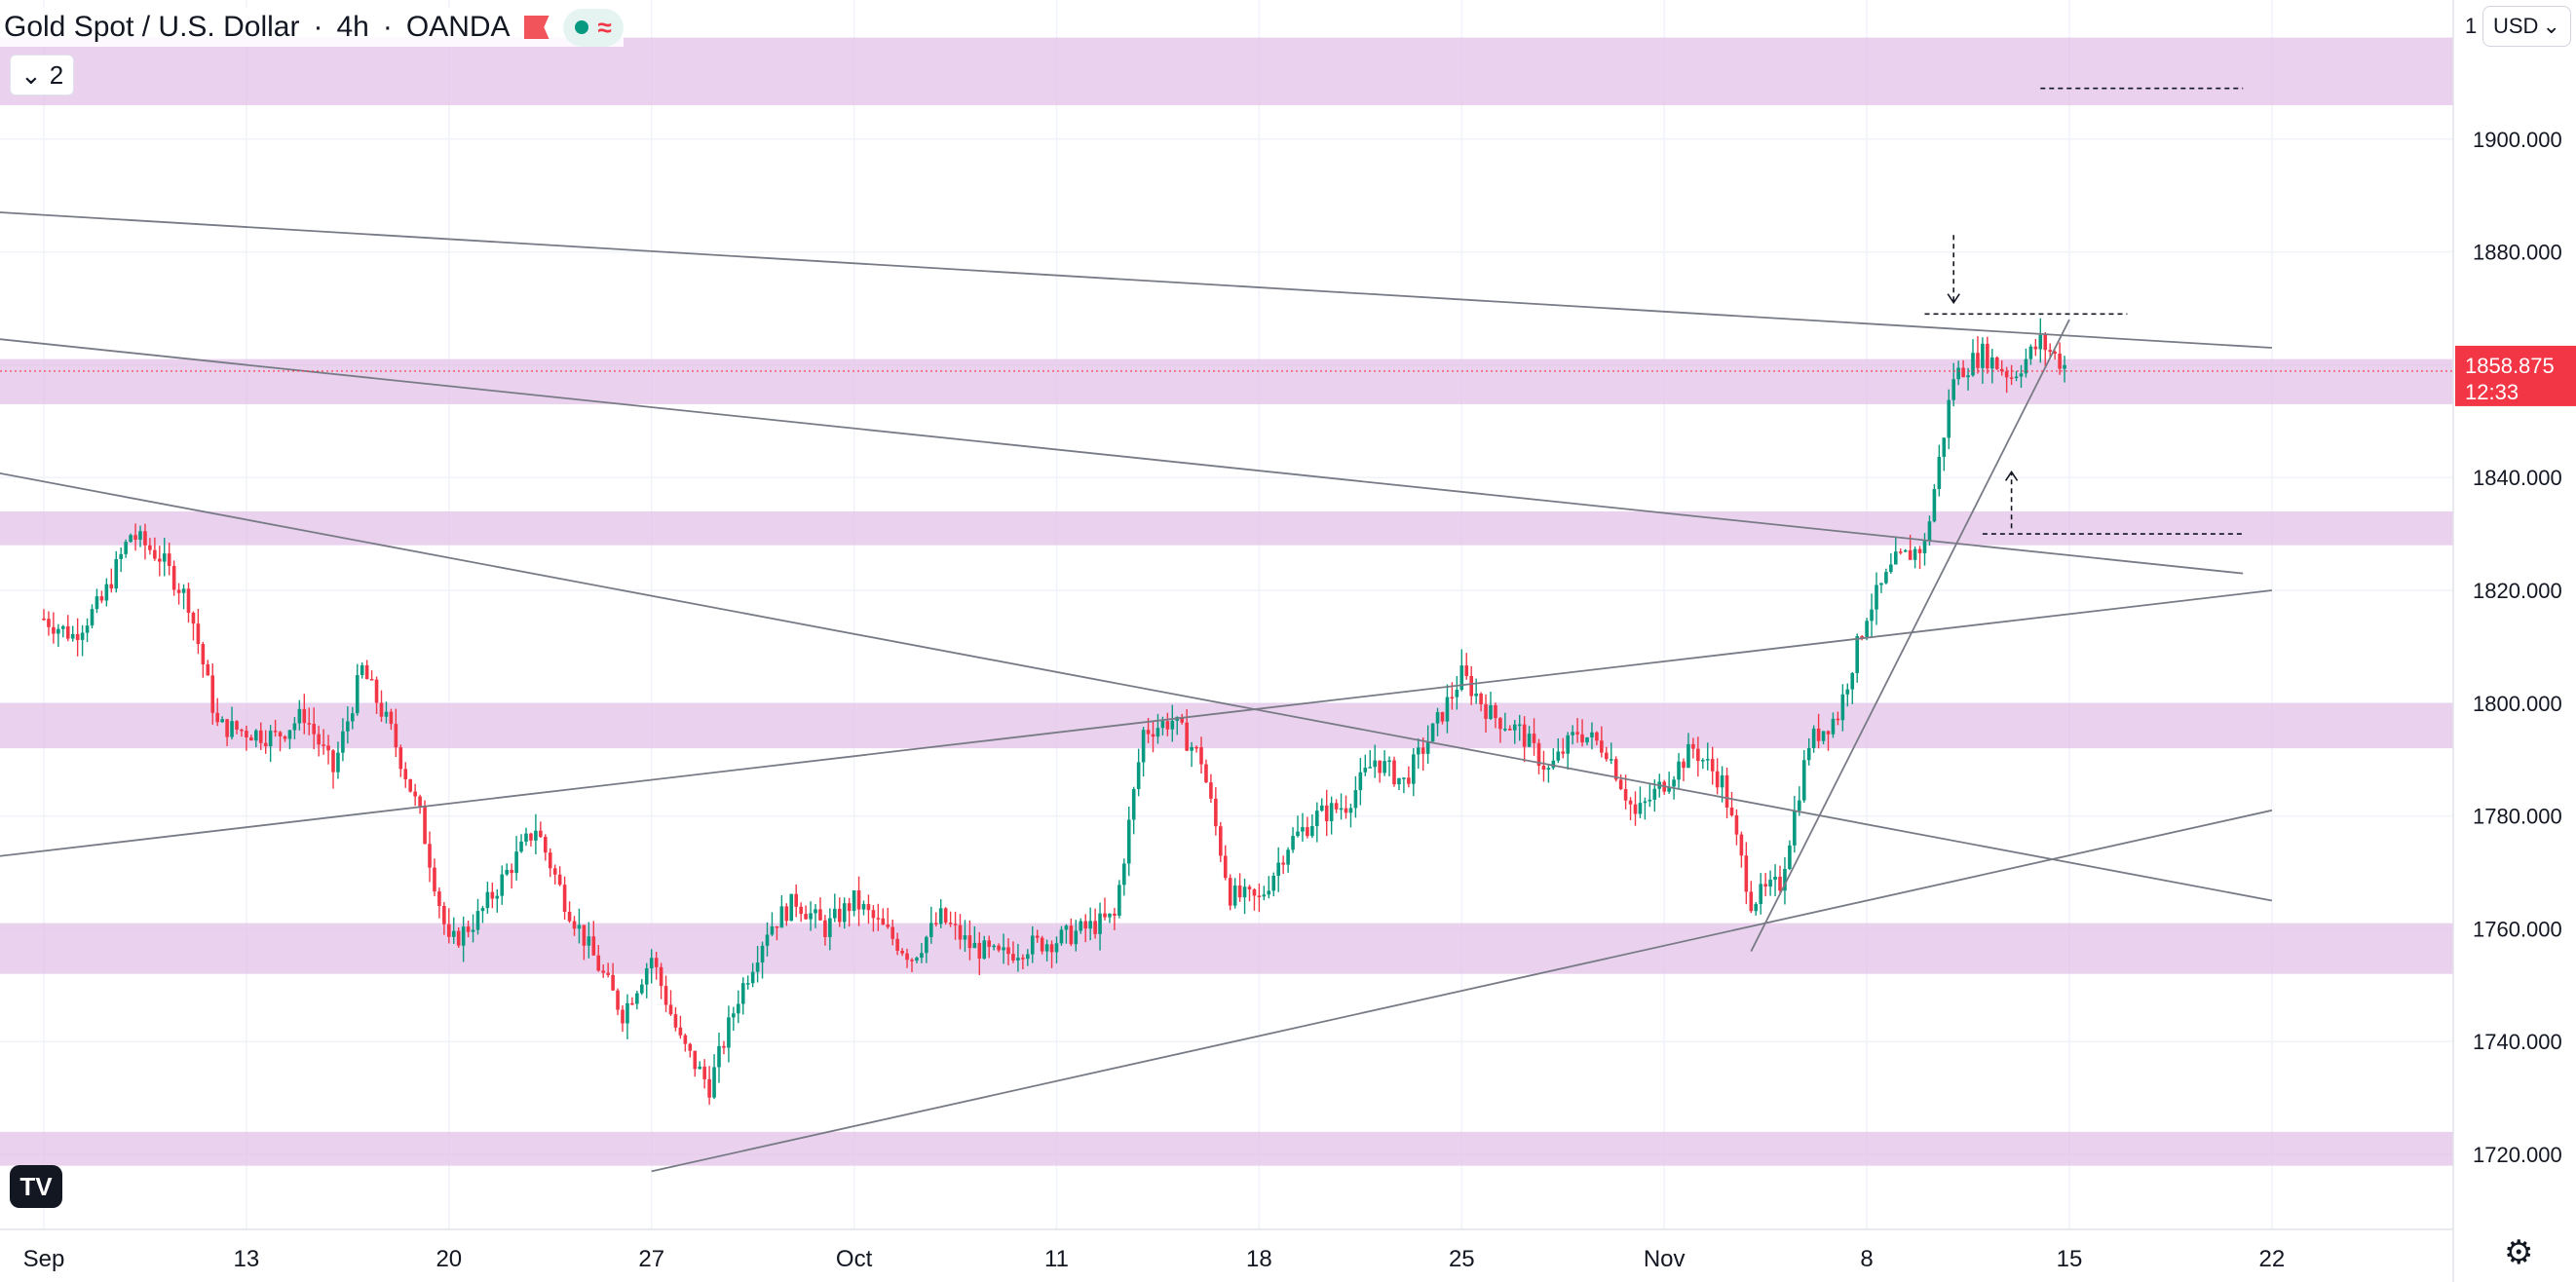 This screenshot has width=2576, height=1282. I want to click on symbol-header: Gold Spot / U.S. Dollar · 4h · OANDA ≈, so click(312, 27).